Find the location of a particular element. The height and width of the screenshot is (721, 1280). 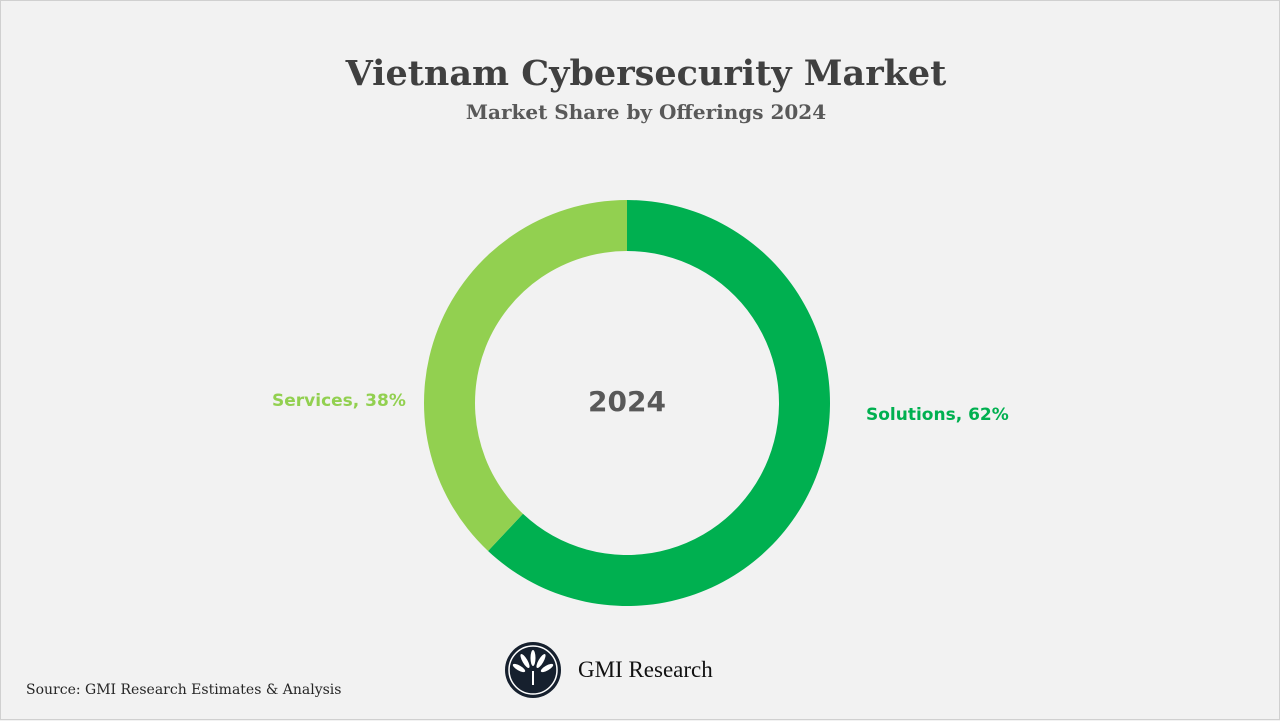

gmi-logo-icon is located at coordinates (533, 670).